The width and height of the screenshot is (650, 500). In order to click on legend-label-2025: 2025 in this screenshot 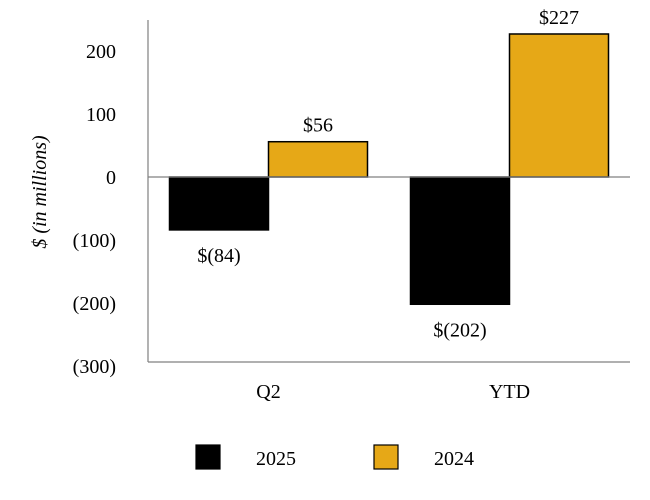, I will do `click(276, 459)`.